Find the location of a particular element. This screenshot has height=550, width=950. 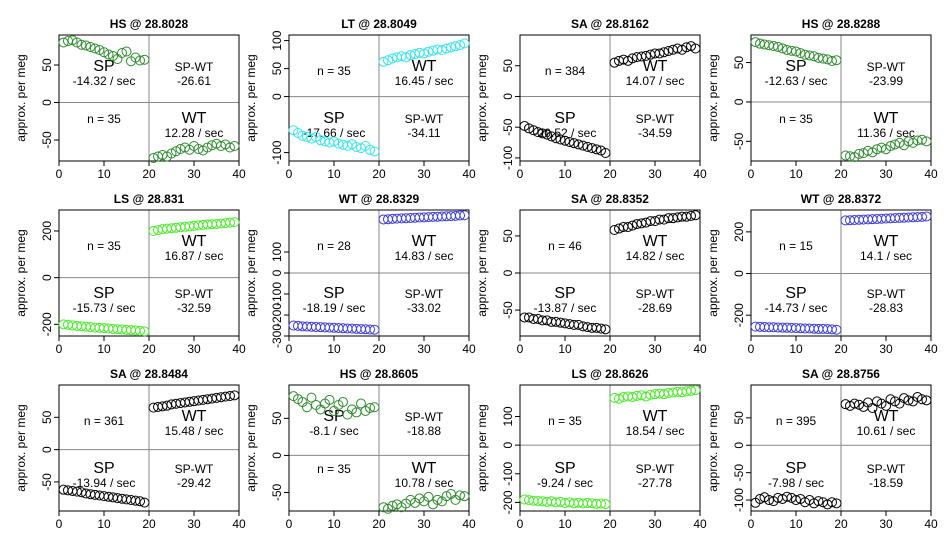

n-label: n = 28 is located at coordinates (334, 246).